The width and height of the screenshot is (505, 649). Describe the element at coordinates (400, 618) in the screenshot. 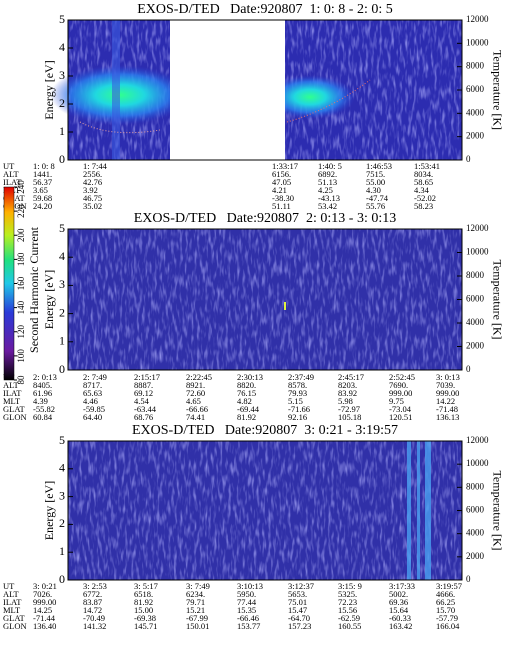

I see `table-cell: -60.33` at that location.